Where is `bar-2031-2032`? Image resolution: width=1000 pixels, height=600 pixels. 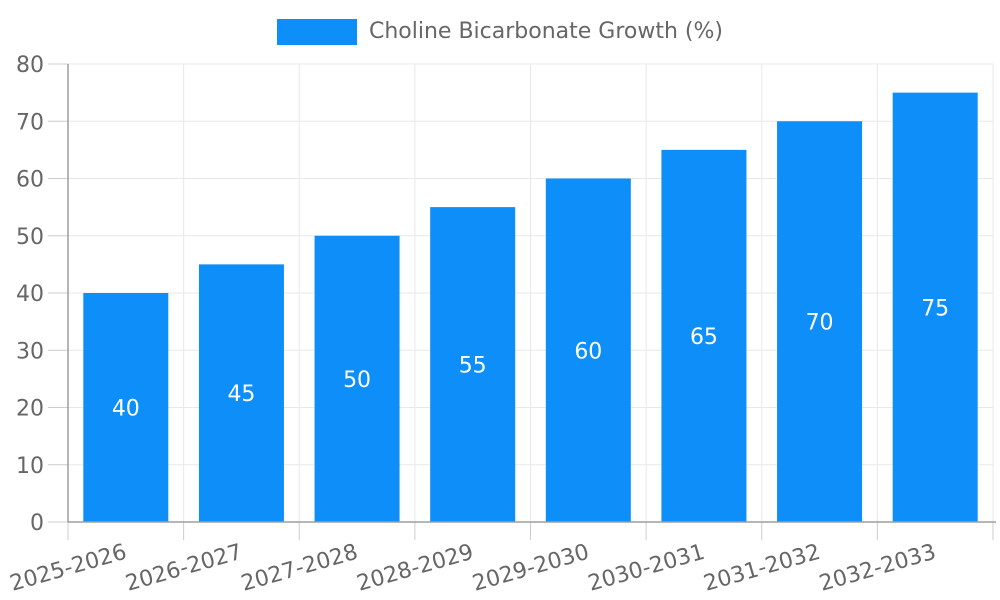 bar-2031-2032 is located at coordinates (820, 321).